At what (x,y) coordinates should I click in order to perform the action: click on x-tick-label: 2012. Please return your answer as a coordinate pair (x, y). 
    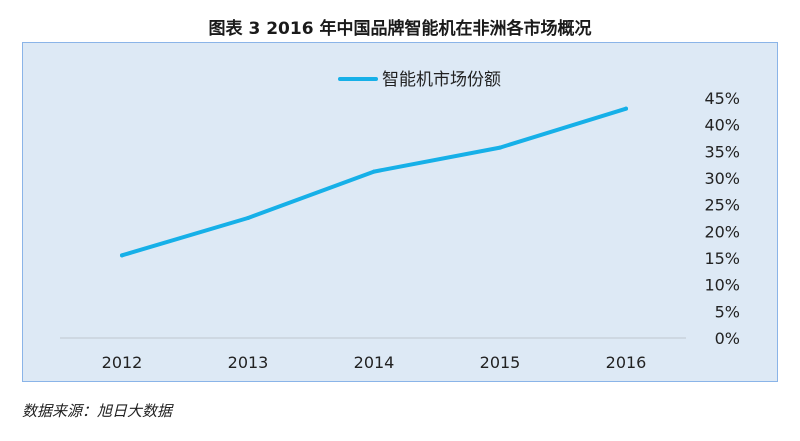
    Looking at the image, I should click on (122, 362).